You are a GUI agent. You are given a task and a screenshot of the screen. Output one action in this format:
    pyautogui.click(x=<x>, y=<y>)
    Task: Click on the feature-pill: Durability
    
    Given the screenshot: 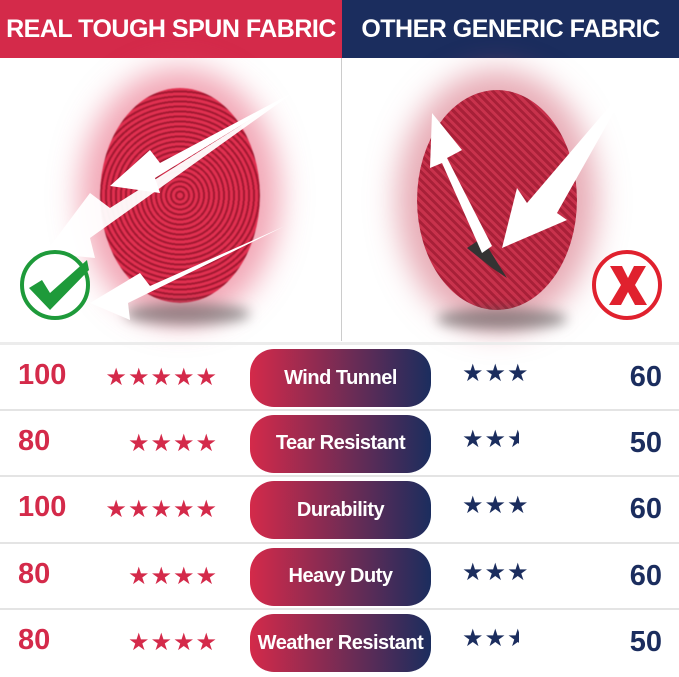 What is the action you would take?
    pyautogui.click(x=340, y=510)
    